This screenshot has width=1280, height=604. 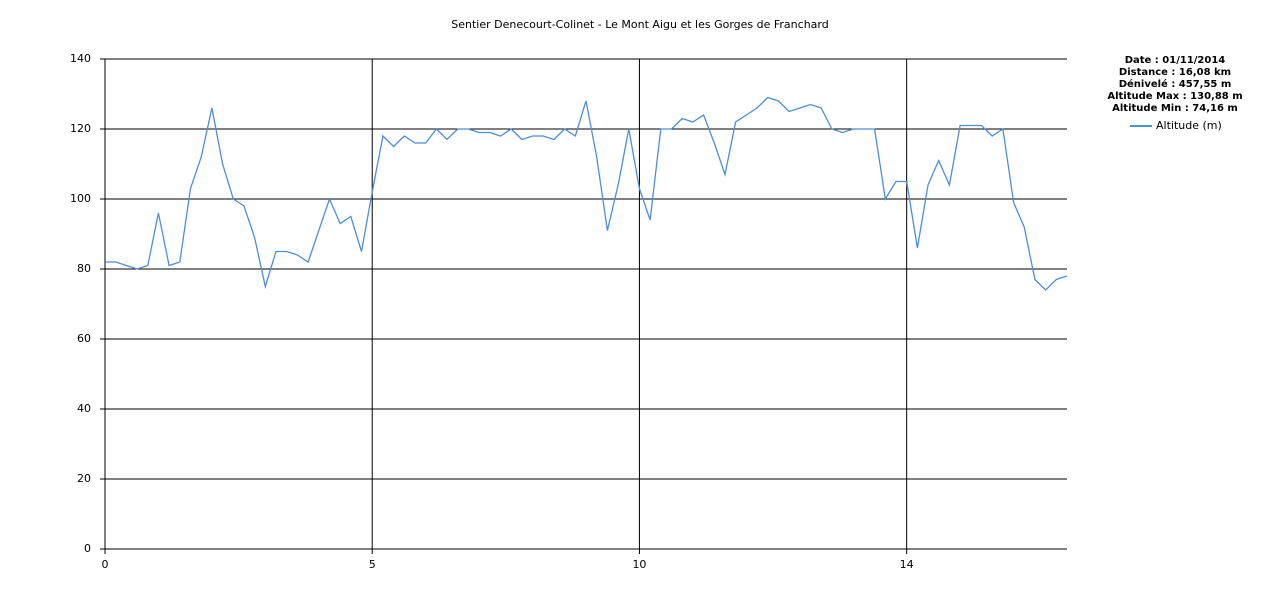 I want to click on x-tick-label: 0, so click(x=105, y=564).